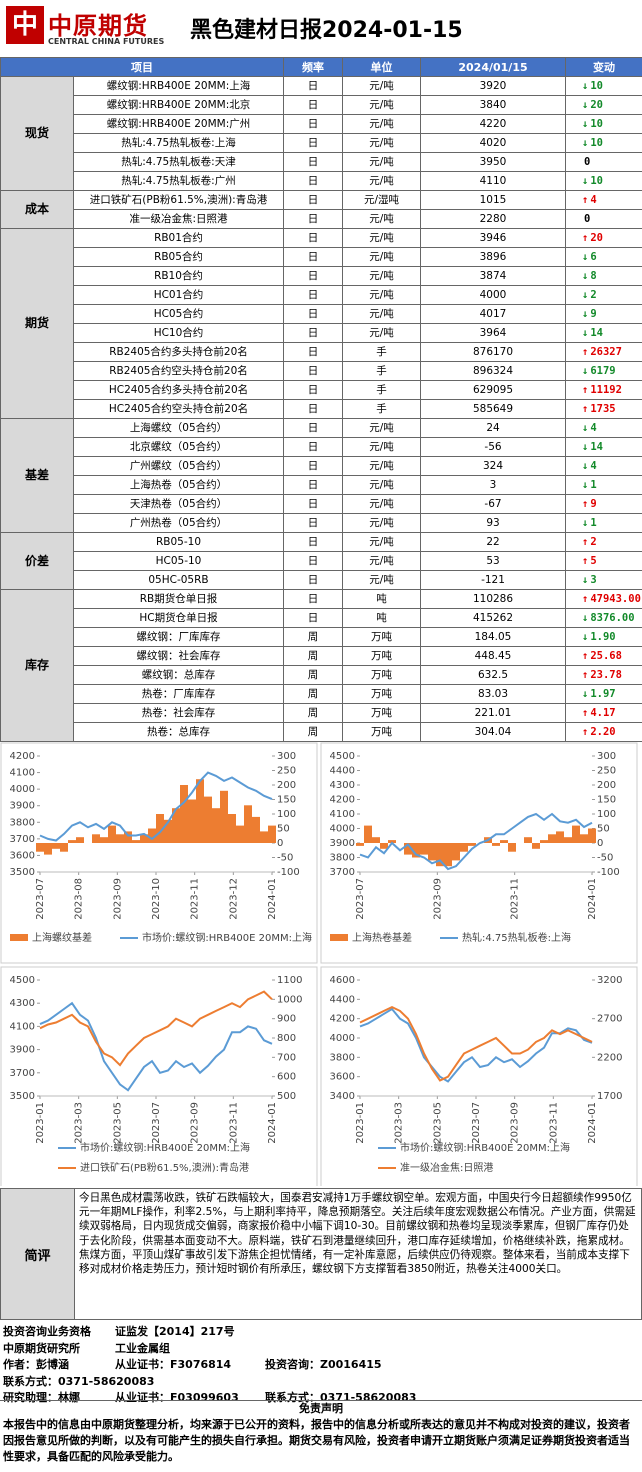 This screenshot has width=642, height=1472. I want to click on x-tick-label: 2023-09, so click(117, 899).